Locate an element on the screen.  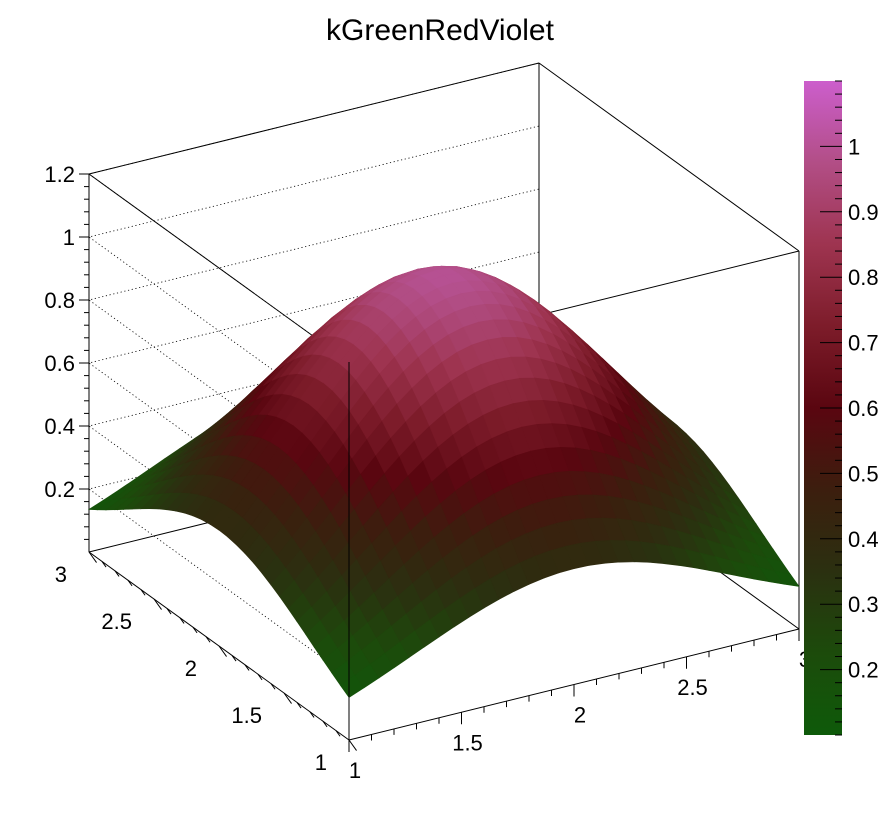
x-axis-tick-label: 1.5 is located at coordinates (467, 742).